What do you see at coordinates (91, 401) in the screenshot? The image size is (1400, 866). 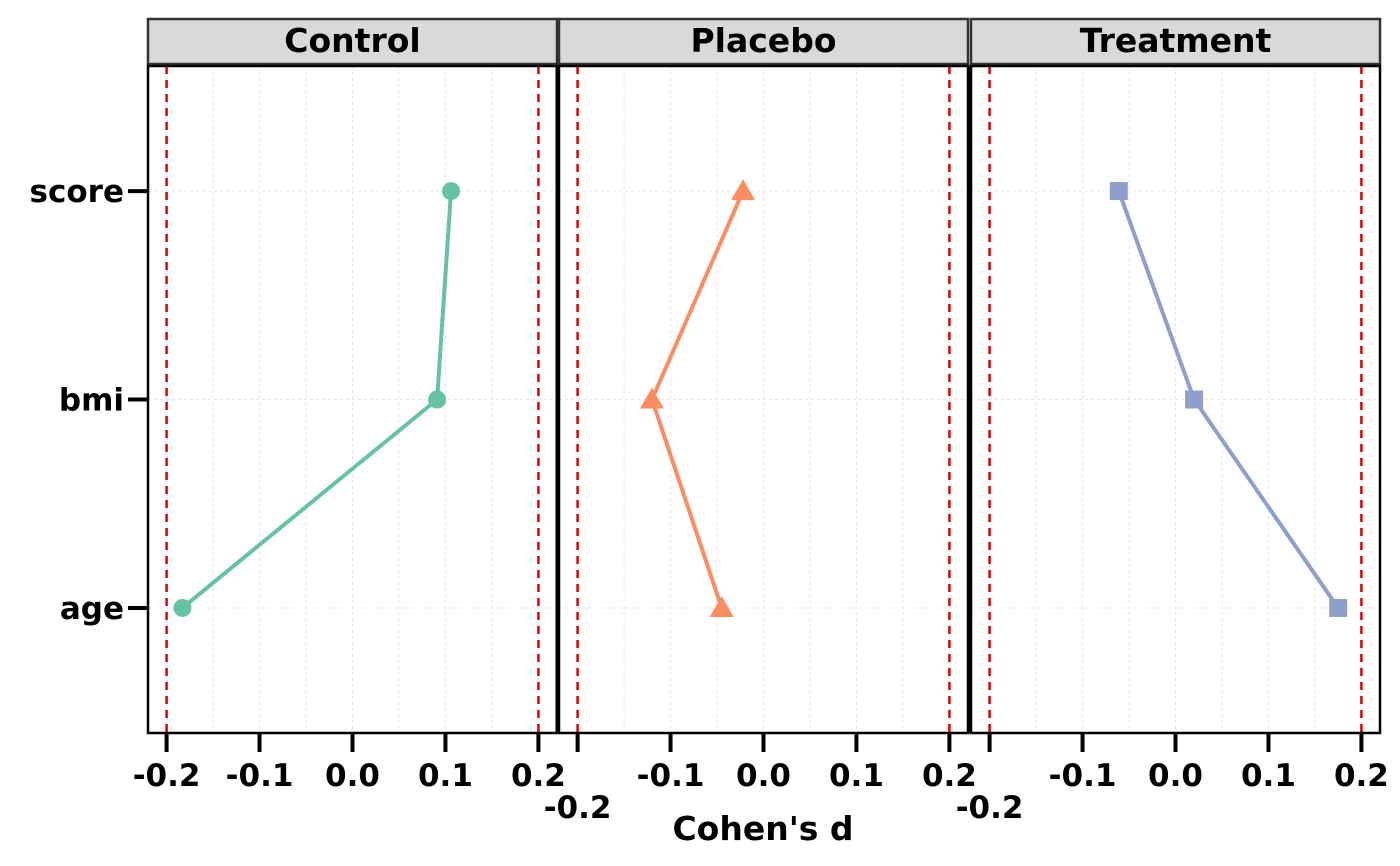 I see `y-tick-label-bmi: bmi` at bounding box center [91, 401].